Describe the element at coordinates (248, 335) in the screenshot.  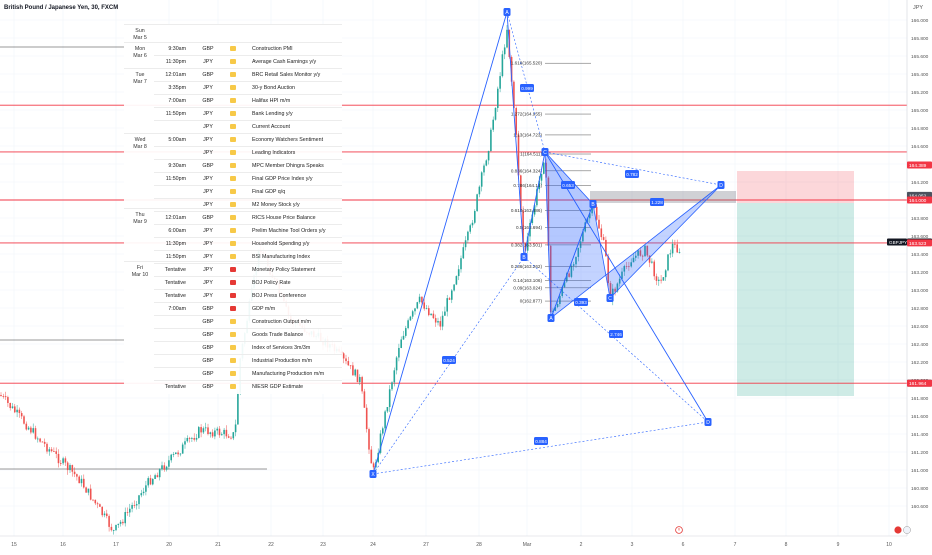
I see `calendar-event-row: GBP Goods Trade Balance` at that location.